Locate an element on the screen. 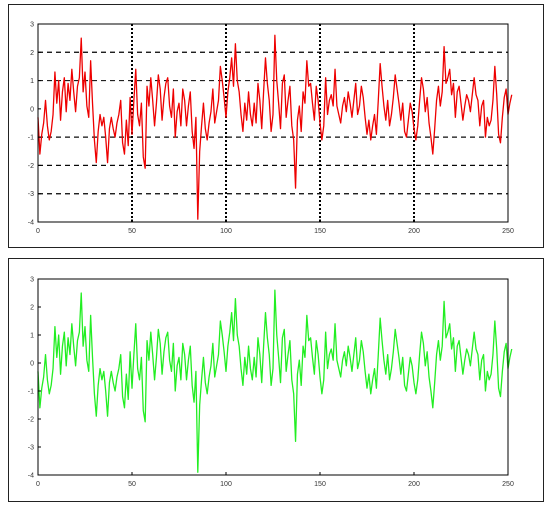  top-ytick-label--4: -4 is located at coordinates (31, 223).